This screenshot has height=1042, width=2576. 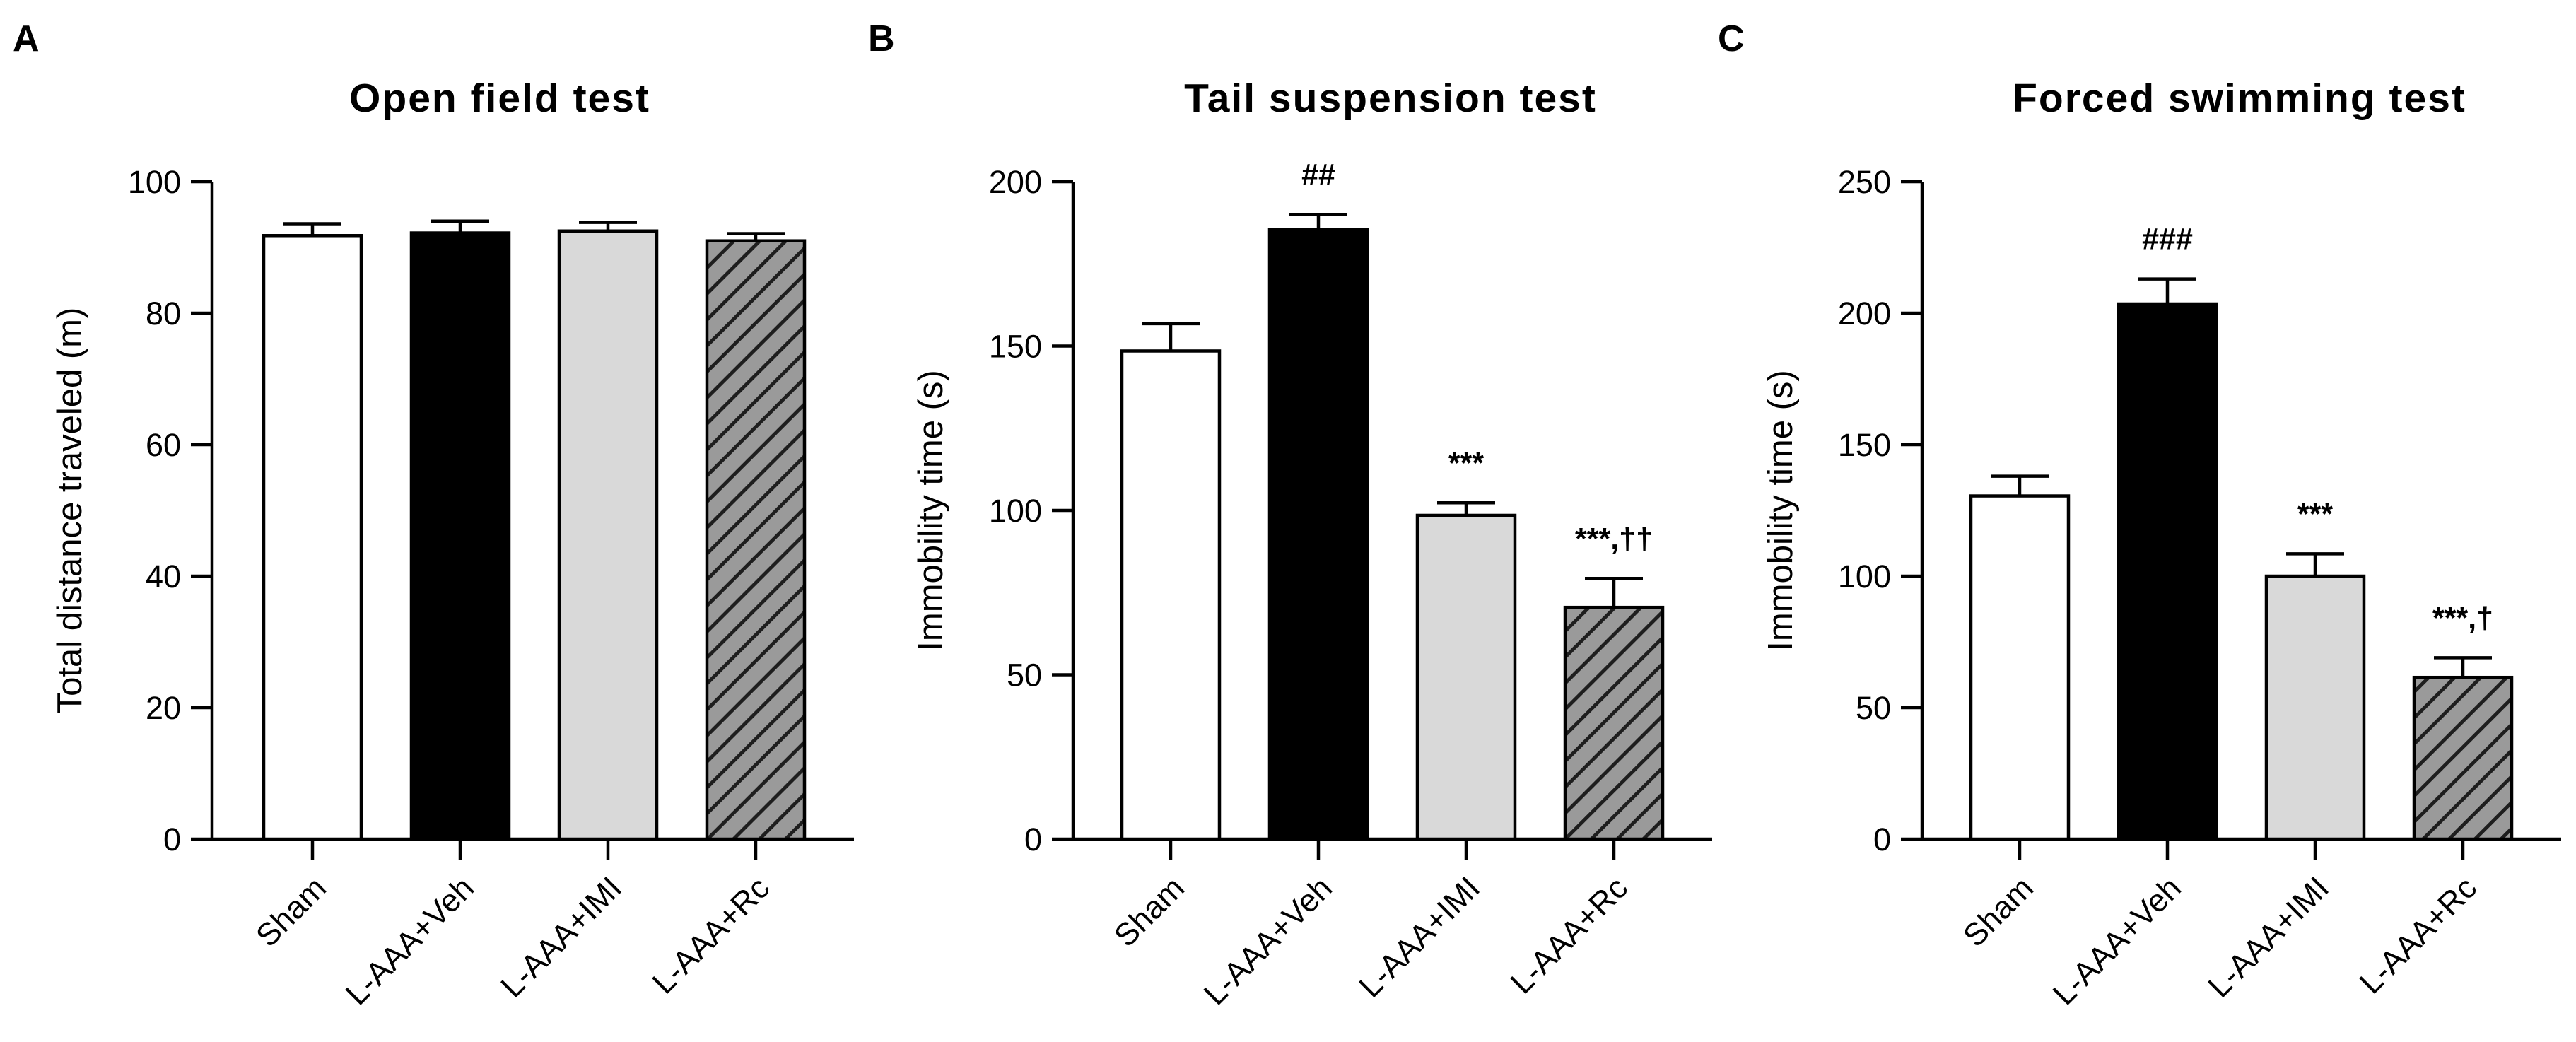 I want to click on panel-a-x-tick-label: L-AAA+Rc, so click(x=711, y=935).